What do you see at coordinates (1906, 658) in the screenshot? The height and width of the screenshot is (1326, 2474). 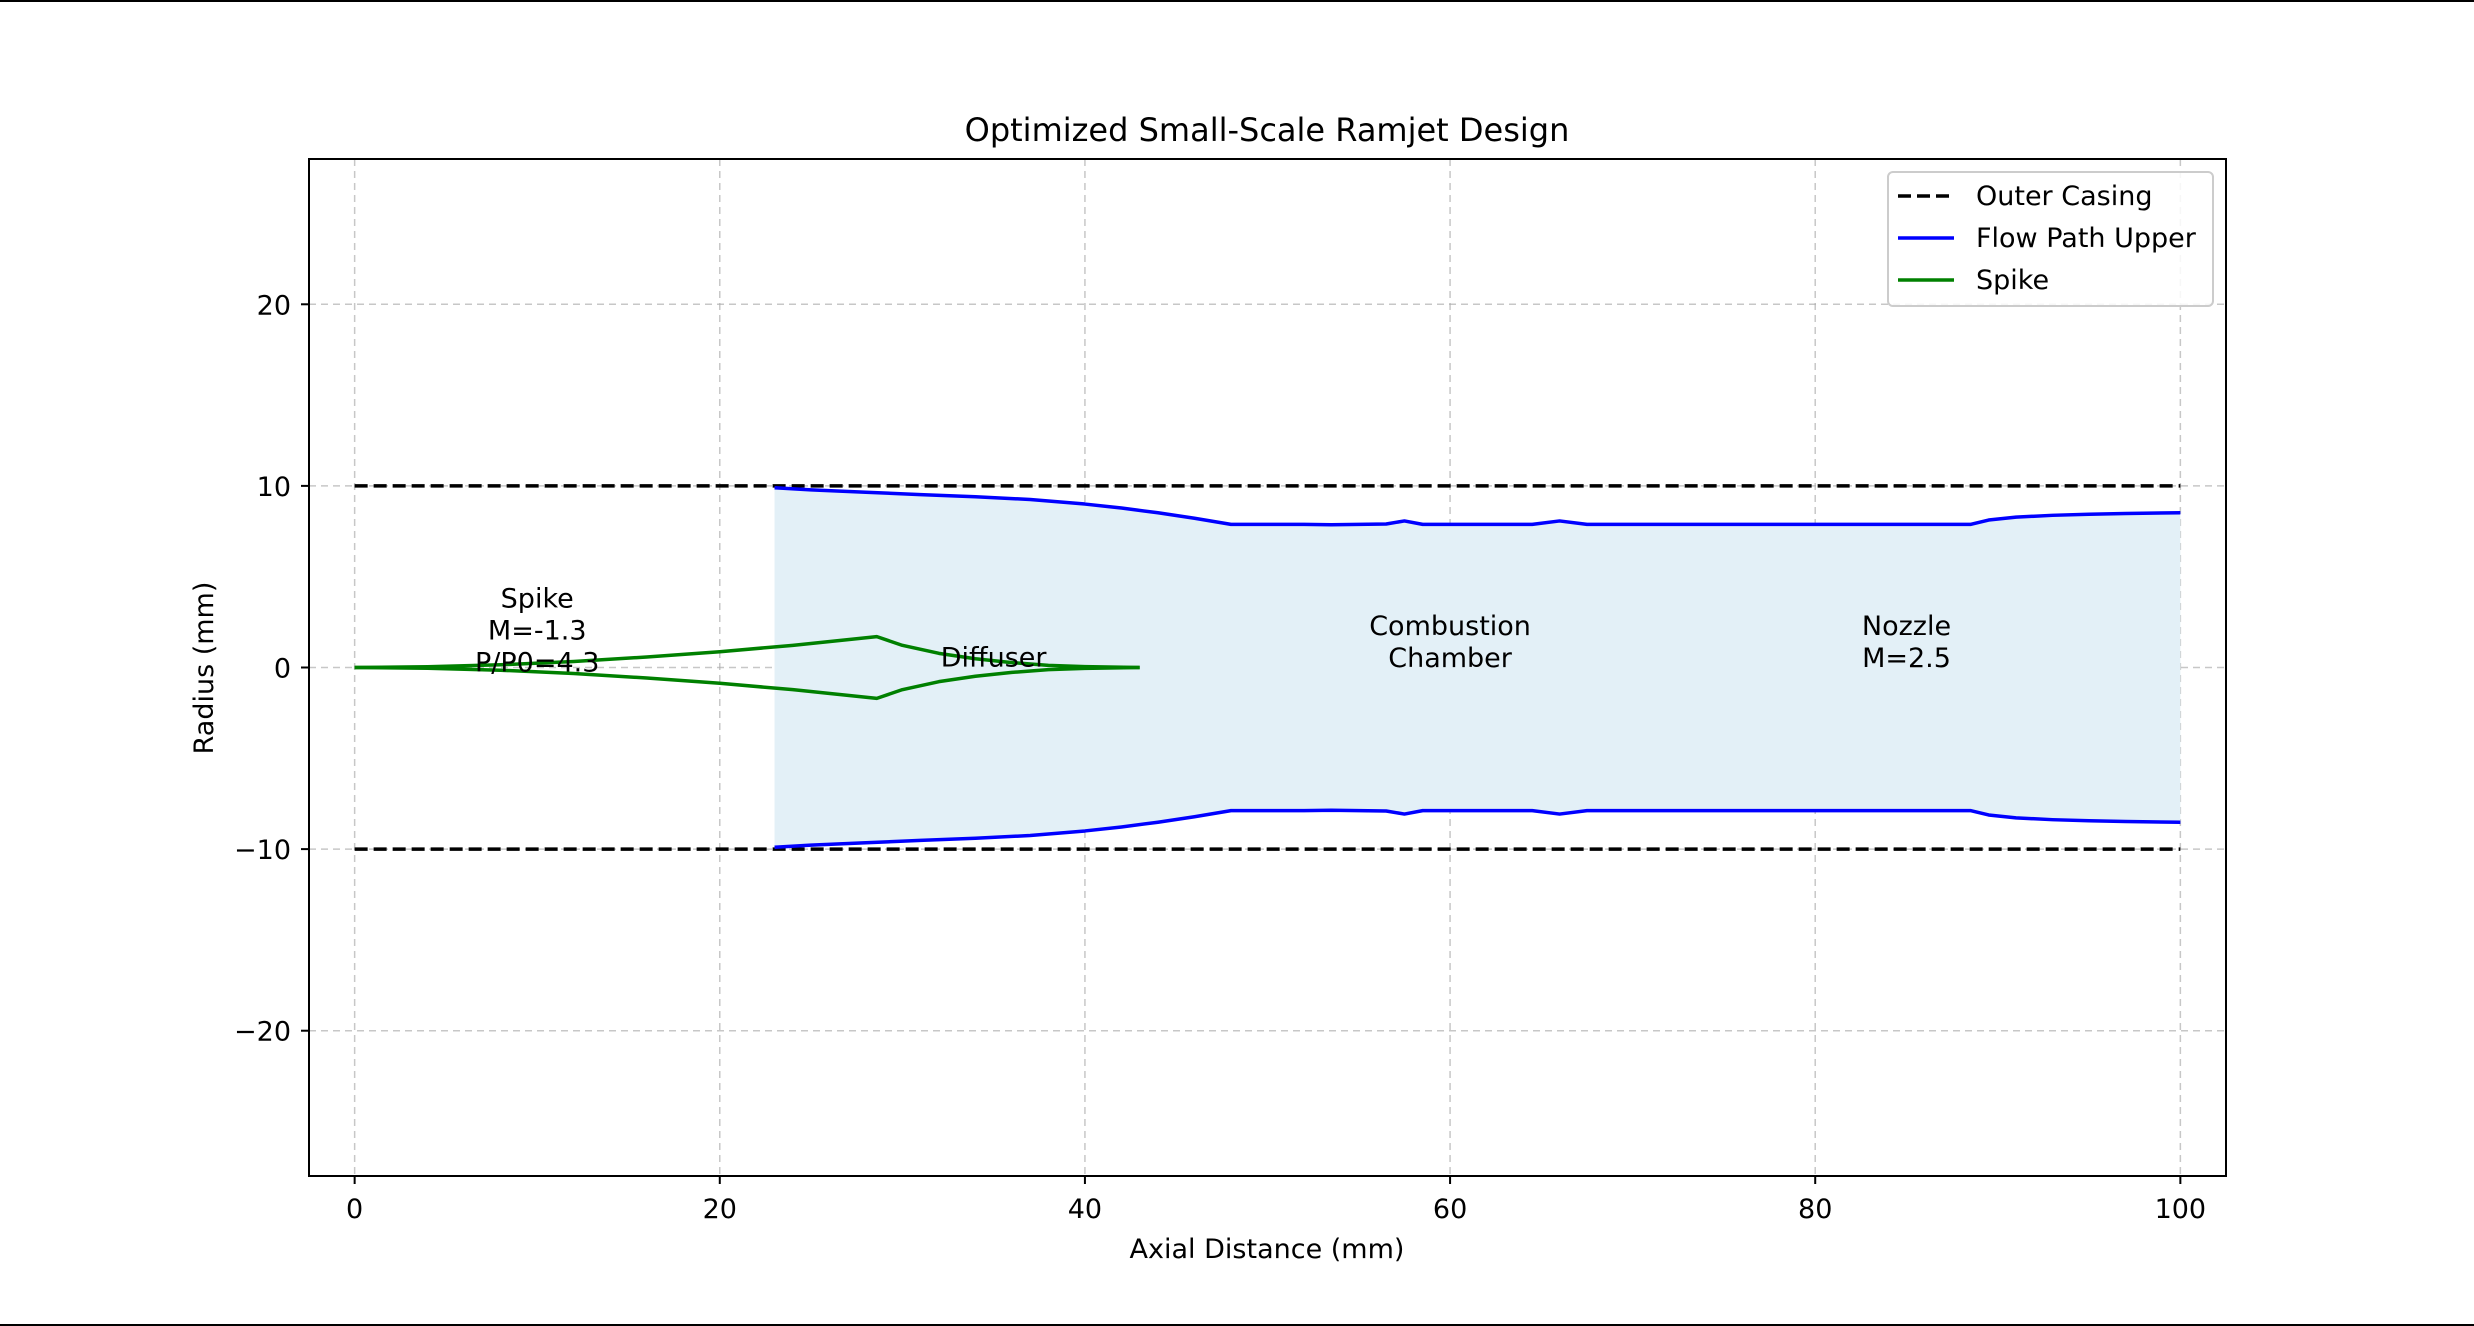 I see `annotation-line: M=2.5` at bounding box center [1906, 658].